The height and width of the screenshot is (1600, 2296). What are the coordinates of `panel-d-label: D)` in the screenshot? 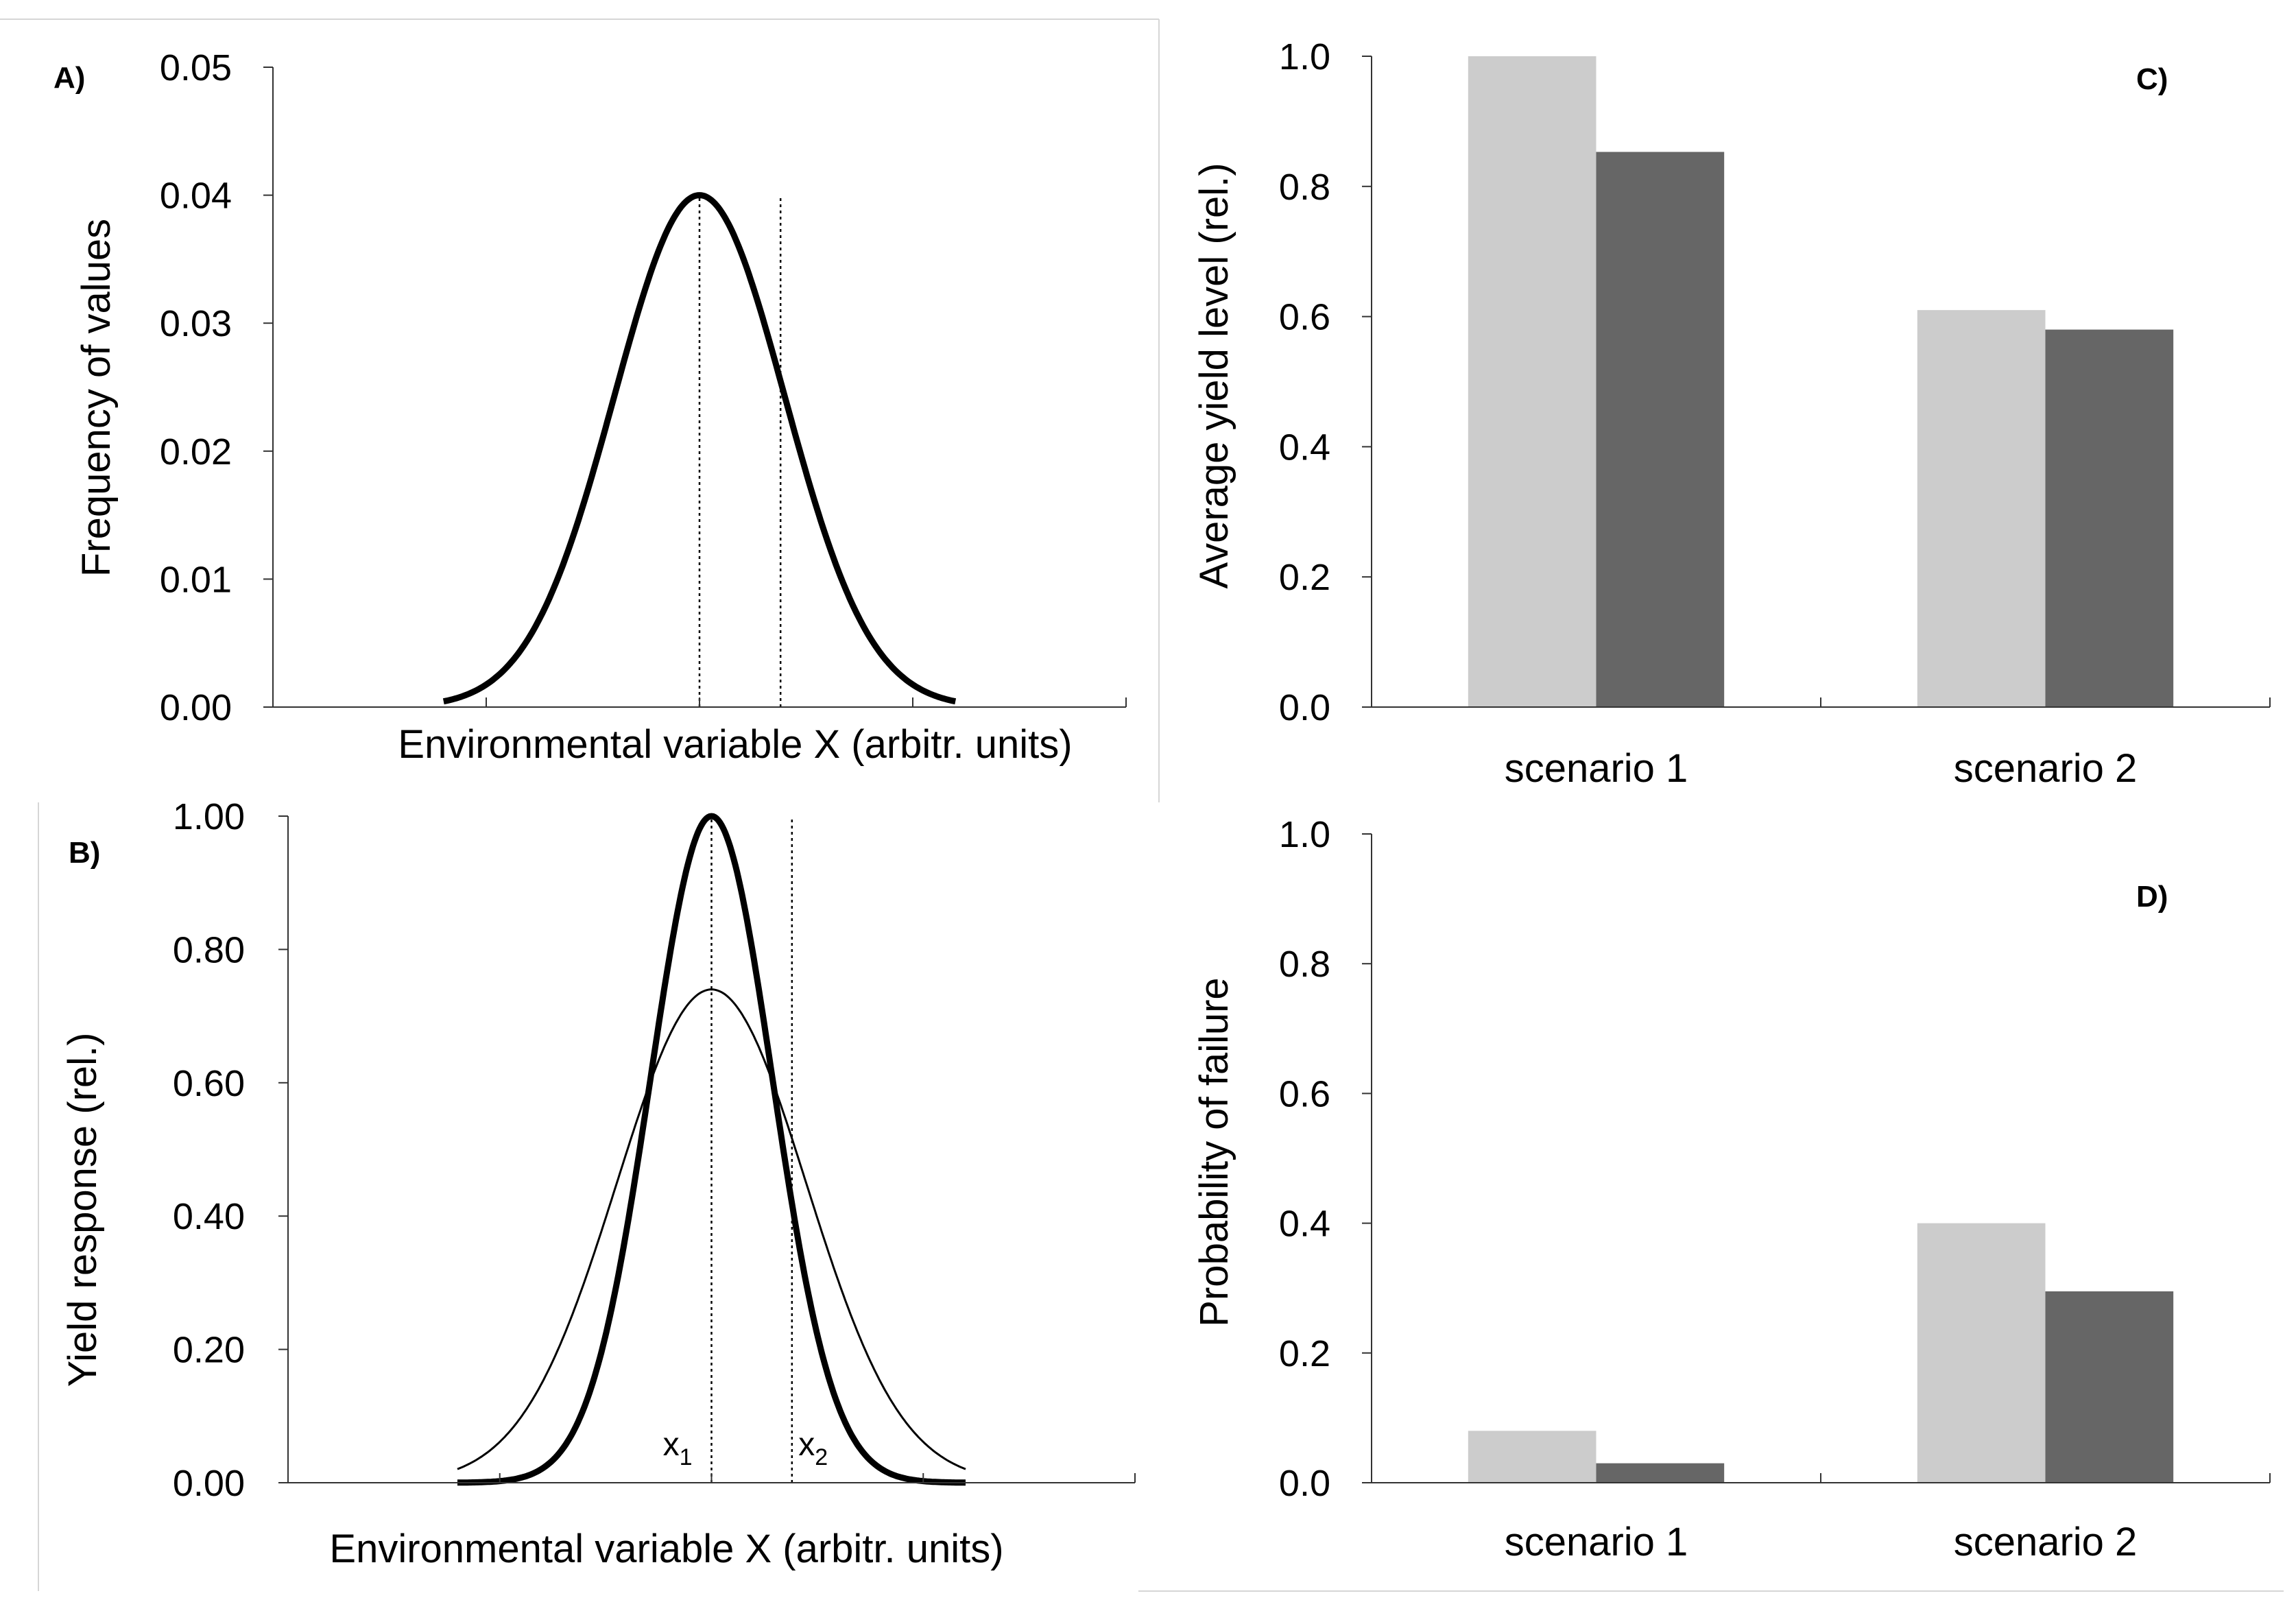 It's located at (2152, 897).